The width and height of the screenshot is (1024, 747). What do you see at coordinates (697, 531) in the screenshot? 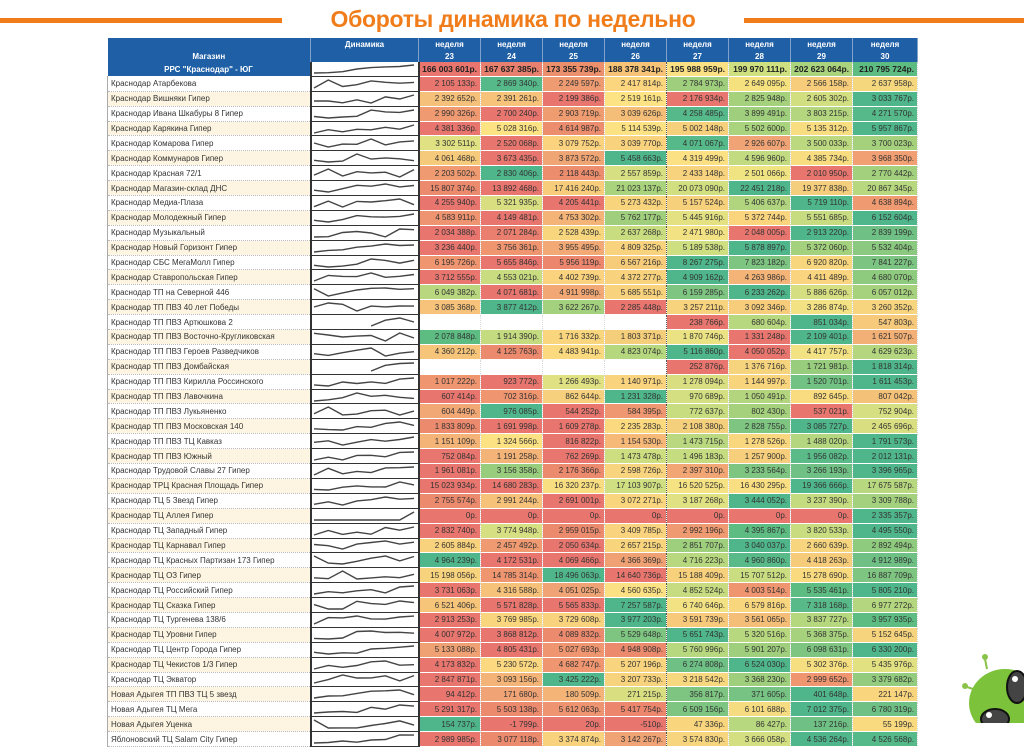
I see `turnover-cell: 2 992 196р.` at bounding box center [697, 531].